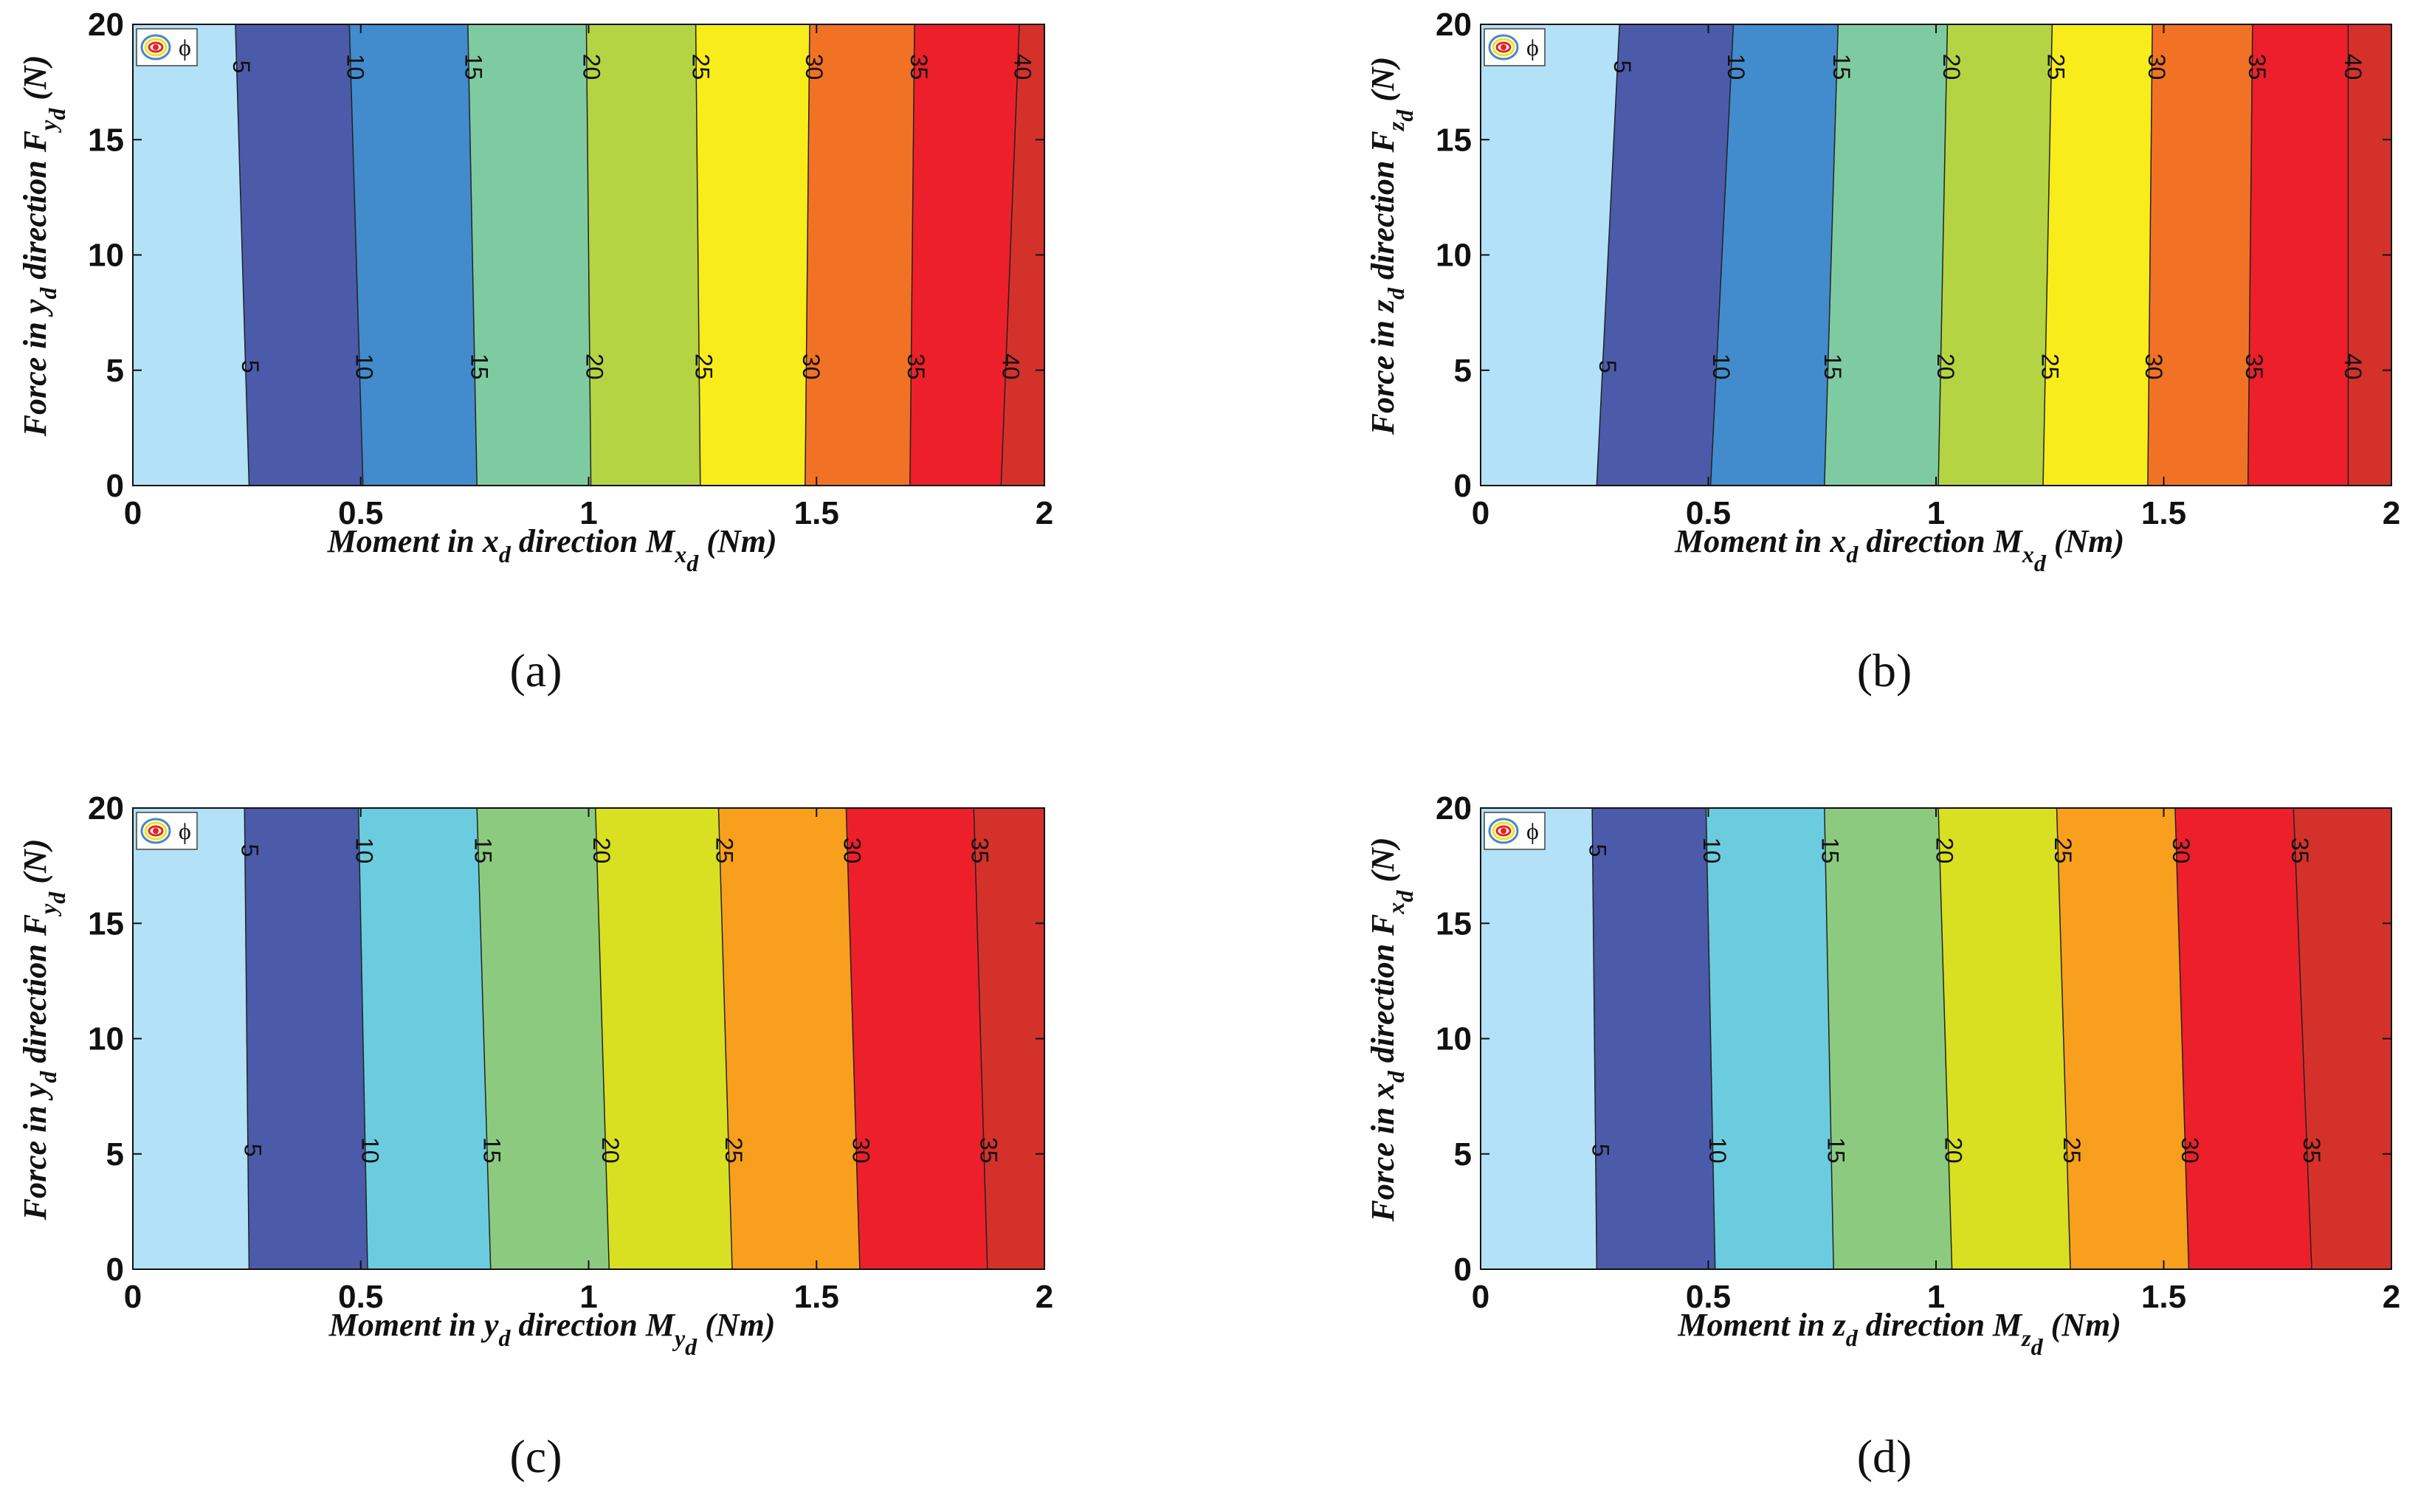  What do you see at coordinates (1515, 47) in the screenshot?
I see `legend-b: ϕ` at bounding box center [1515, 47].